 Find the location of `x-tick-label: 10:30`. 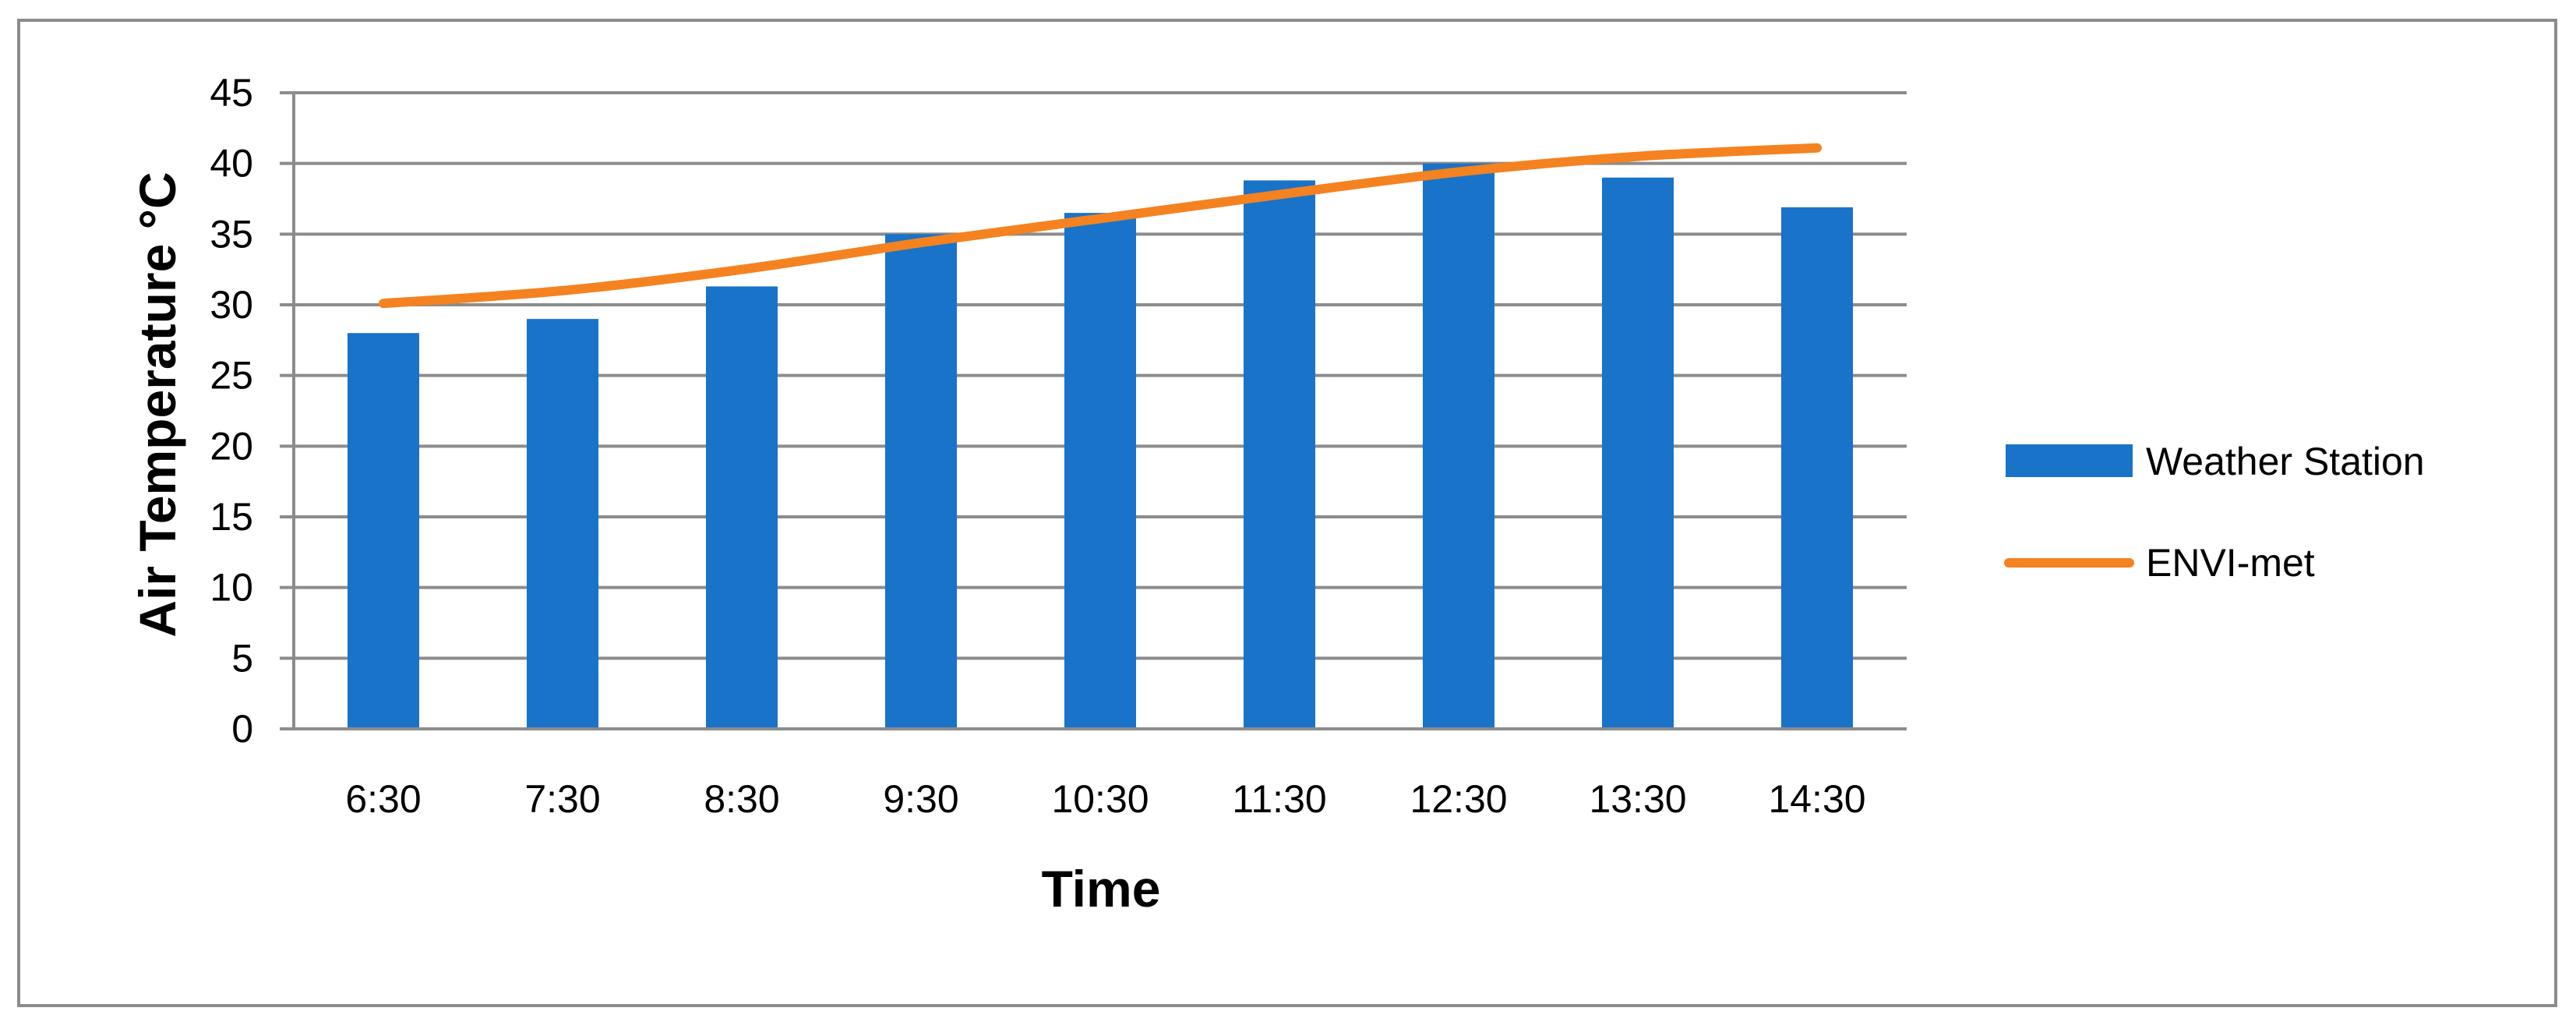

x-tick-label: 10:30 is located at coordinates (1100, 799).